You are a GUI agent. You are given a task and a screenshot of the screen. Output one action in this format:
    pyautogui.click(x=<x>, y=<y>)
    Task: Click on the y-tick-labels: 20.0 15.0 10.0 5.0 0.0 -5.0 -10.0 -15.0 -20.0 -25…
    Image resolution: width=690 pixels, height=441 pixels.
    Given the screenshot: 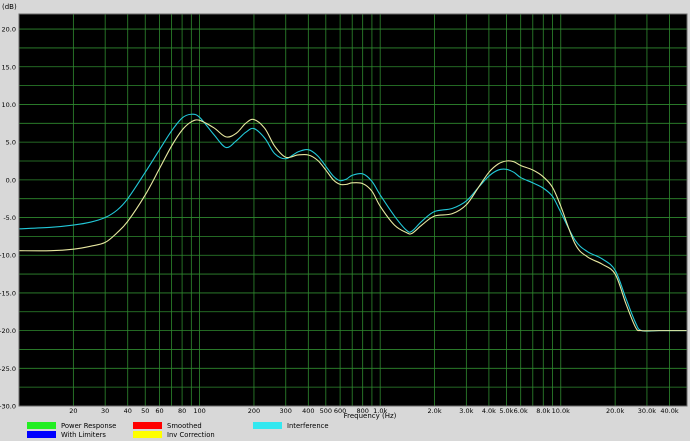 What is the action you would take?
    pyautogui.click(x=8, y=218)
    